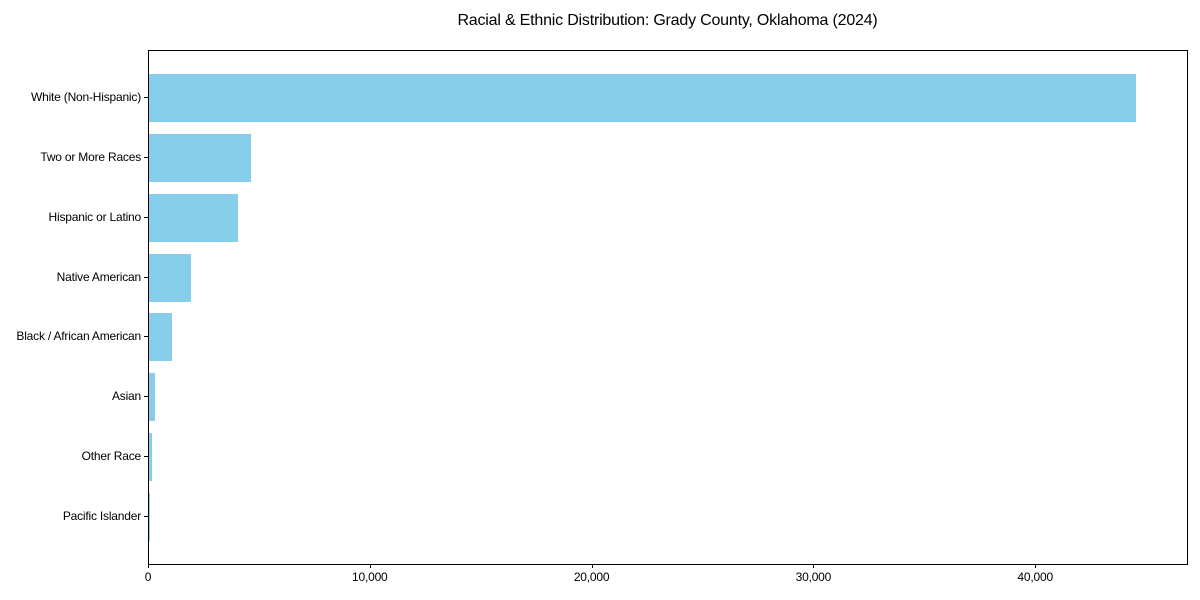  What do you see at coordinates (148, 577) in the screenshot?
I see `x-tick-label: 0` at bounding box center [148, 577].